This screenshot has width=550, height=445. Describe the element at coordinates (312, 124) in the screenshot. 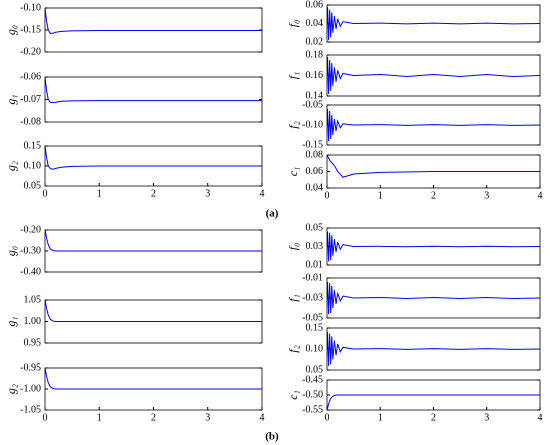

I see `y-tick-label: -0.10` at that location.